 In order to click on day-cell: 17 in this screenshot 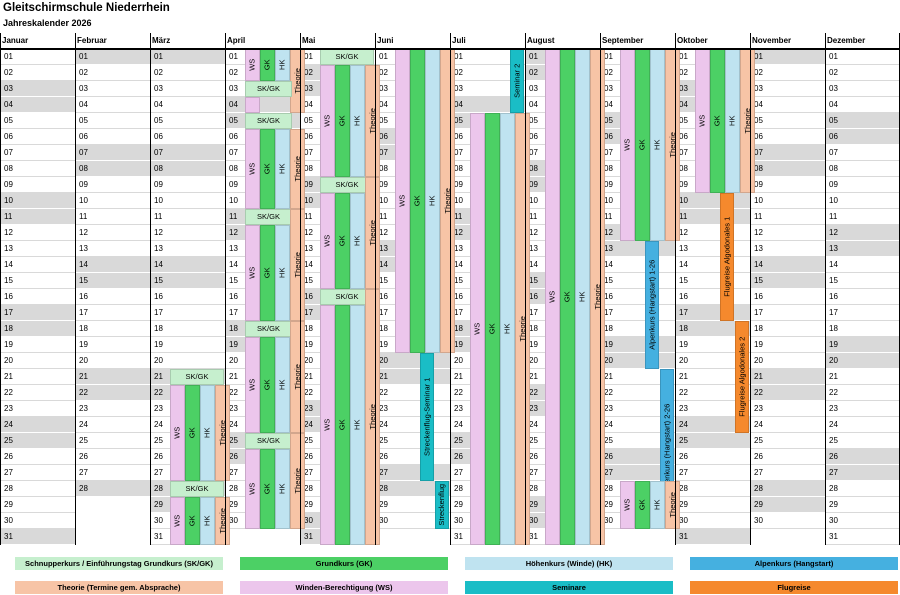, I will do `click(235, 313)`.